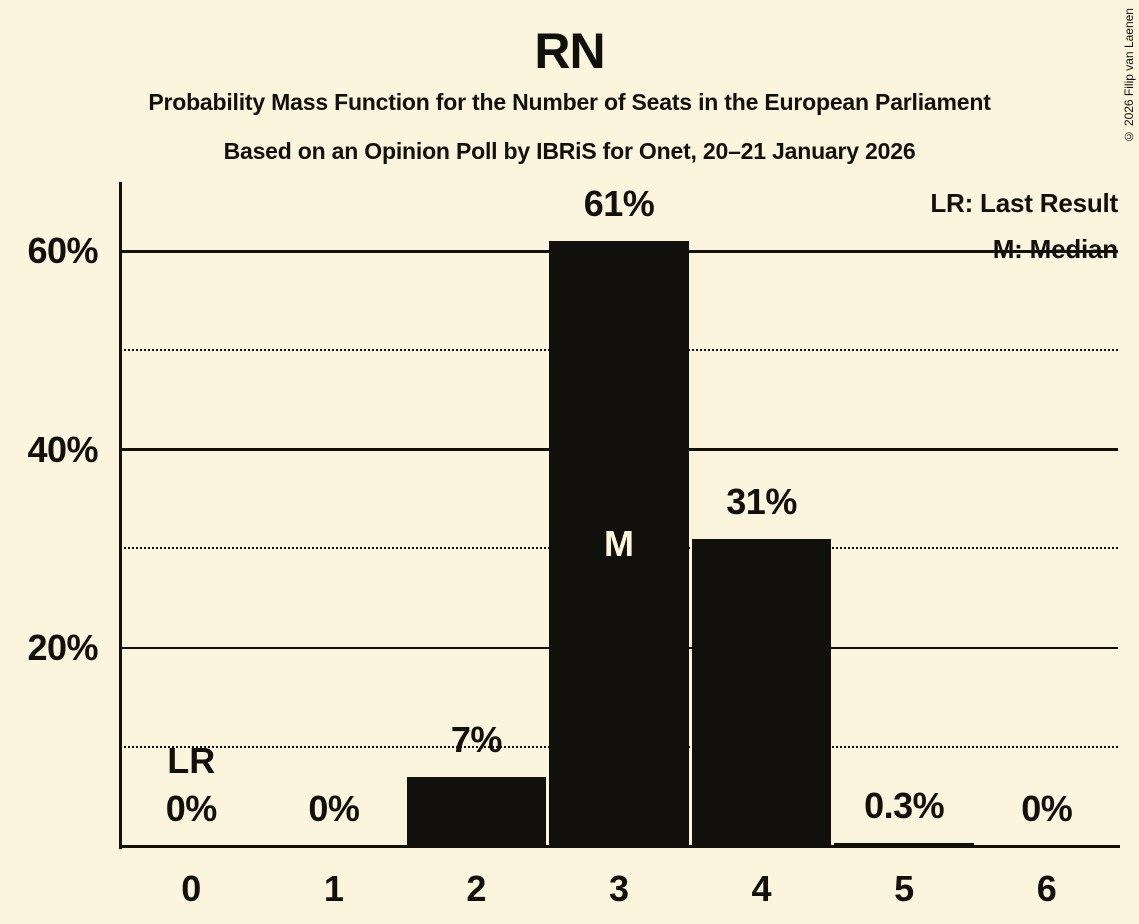 This screenshot has height=924, width=1139. I want to click on bar-value-label-3: 61%, so click(619, 204).